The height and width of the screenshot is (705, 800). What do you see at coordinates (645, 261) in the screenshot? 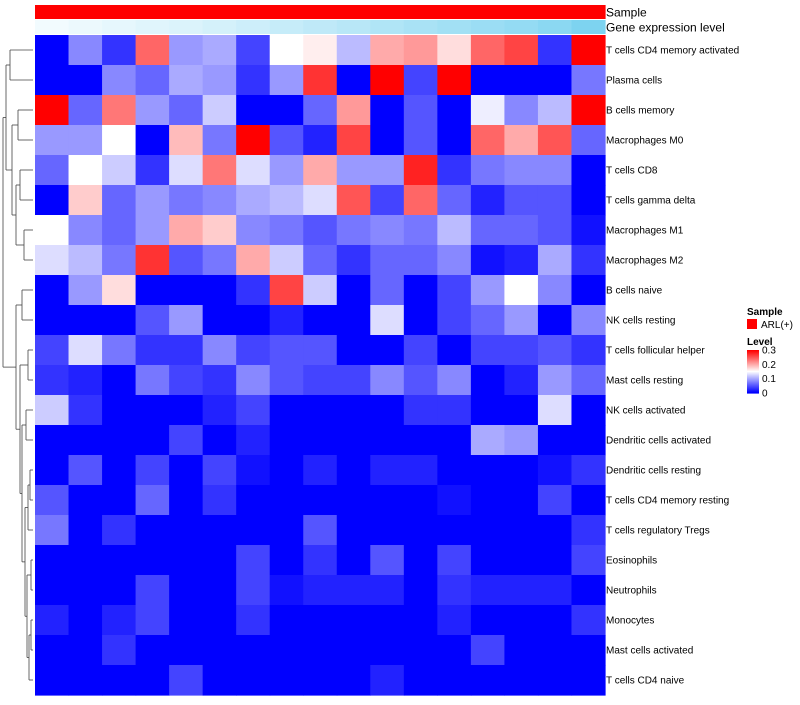
I see `row-label: Macrophages M2` at bounding box center [645, 261].